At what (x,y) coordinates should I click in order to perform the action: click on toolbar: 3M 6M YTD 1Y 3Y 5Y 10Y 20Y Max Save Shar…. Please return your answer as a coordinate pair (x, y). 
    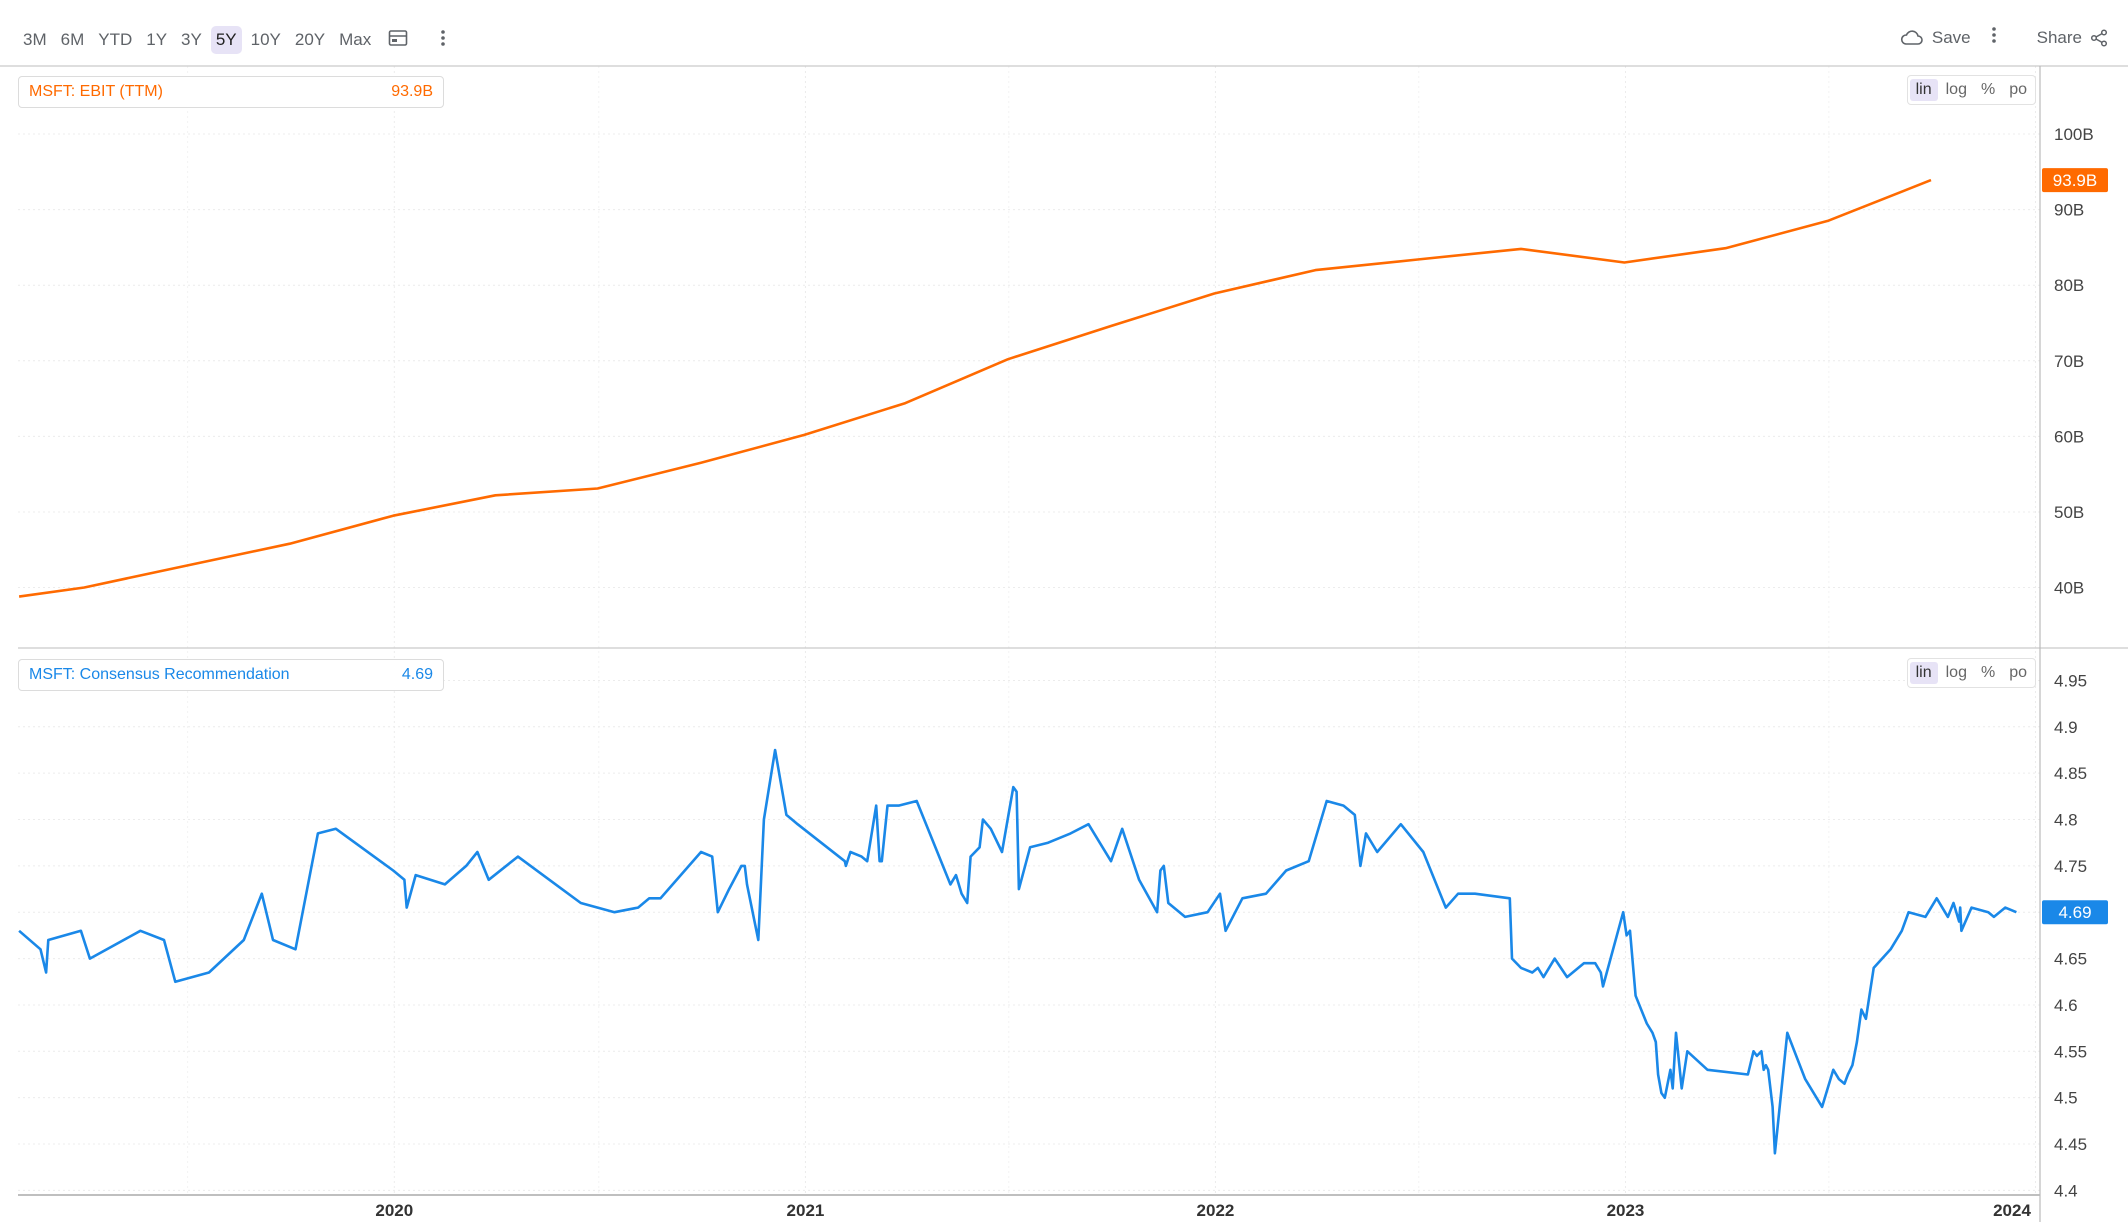
    Looking at the image, I should click on (1064, 40).